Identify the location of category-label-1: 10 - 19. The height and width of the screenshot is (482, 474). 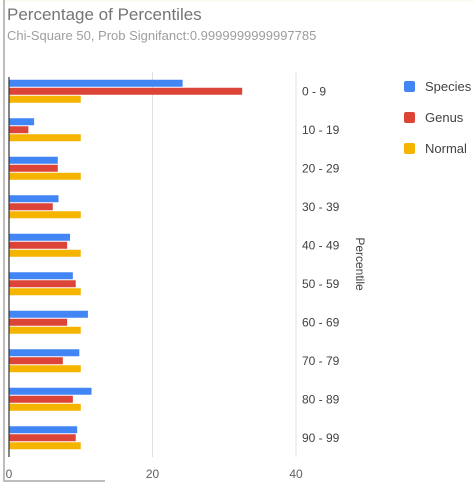
(321, 130).